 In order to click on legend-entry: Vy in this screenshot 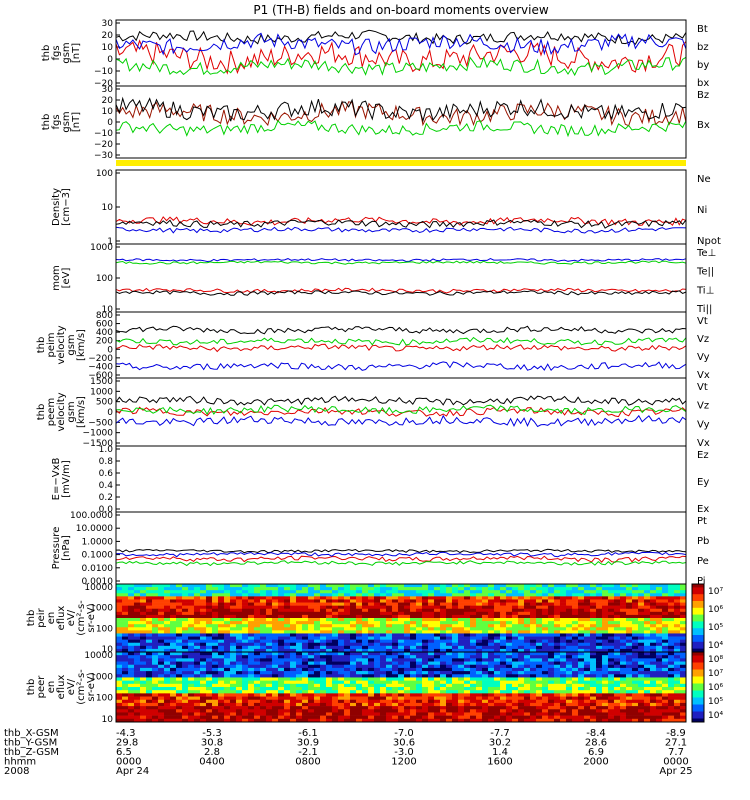, I will do `click(703, 424)`.